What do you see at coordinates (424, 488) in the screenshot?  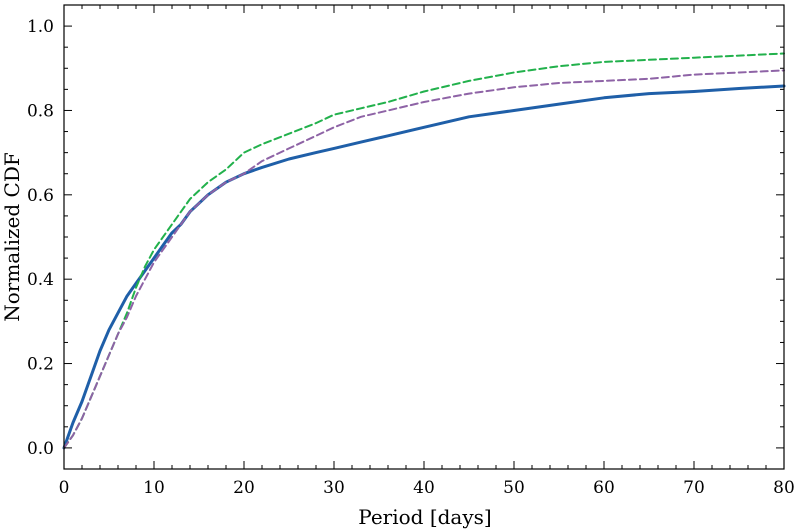 I see `x-tick-label: 40` at bounding box center [424, 488].